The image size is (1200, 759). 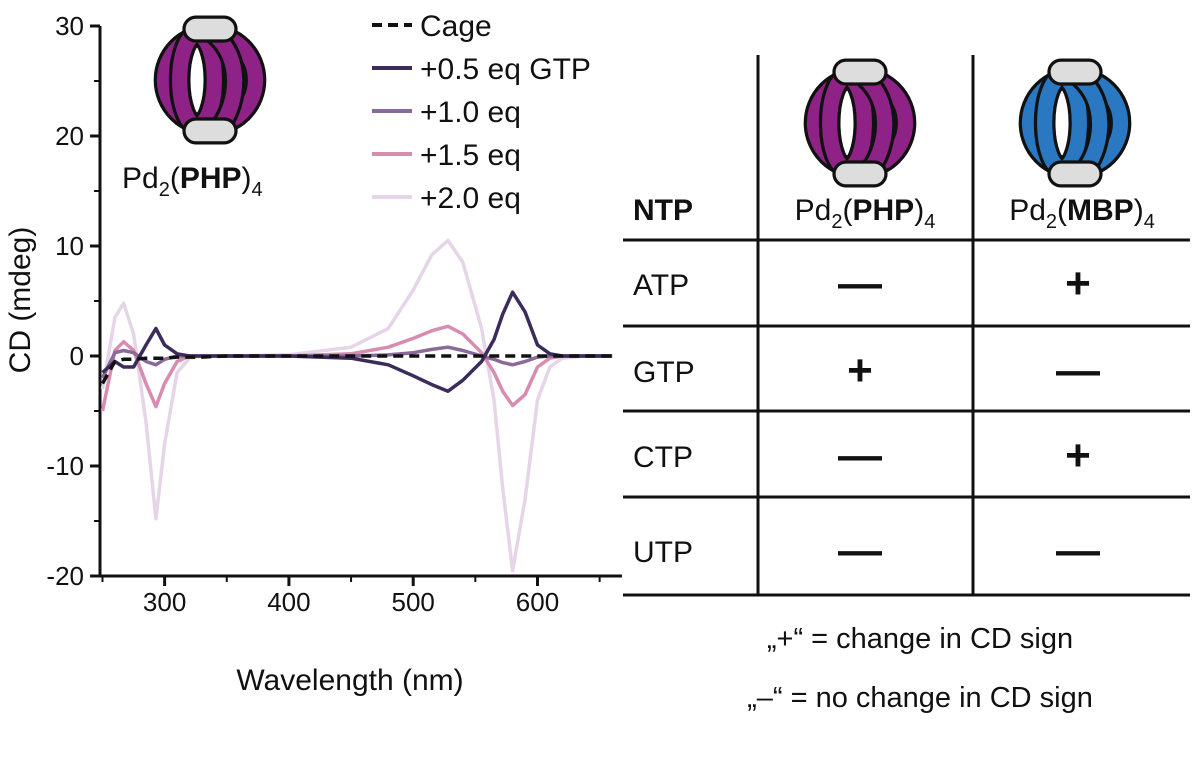 What do you see at coordinates (920, 639) in the screenshot?
I see `footnote: „+“ = change in CD sign` at bounding box center [920, 639].